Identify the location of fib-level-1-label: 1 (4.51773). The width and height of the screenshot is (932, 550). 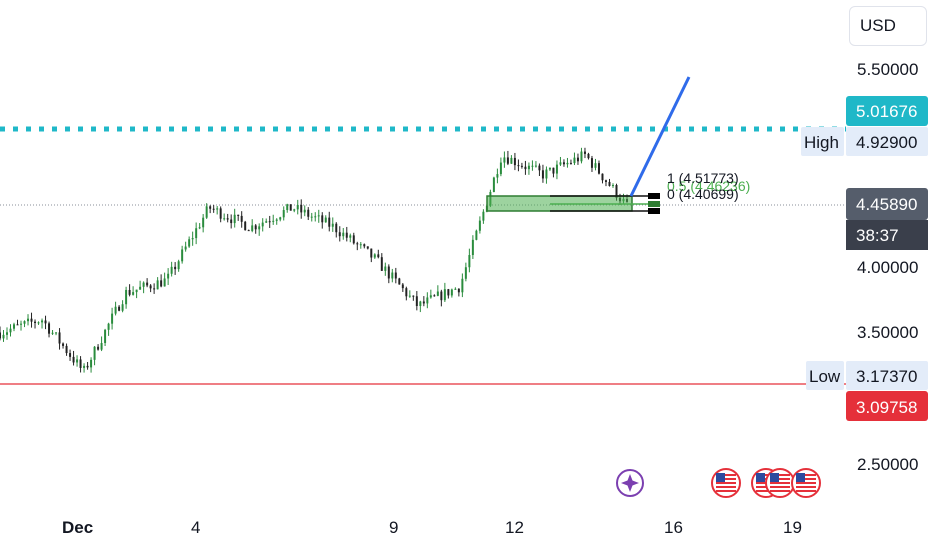
(703, 178).